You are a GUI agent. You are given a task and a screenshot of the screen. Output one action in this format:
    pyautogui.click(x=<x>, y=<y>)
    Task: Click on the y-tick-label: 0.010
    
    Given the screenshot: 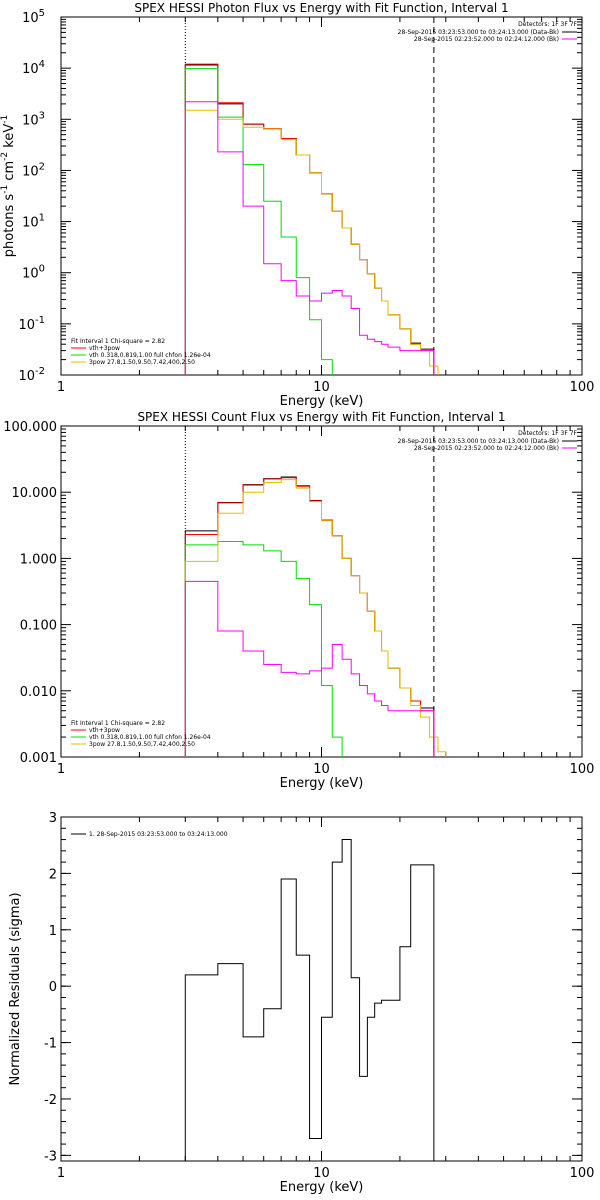 What is the action you would take?
    pyautogui.click(x=38, y=692)
    